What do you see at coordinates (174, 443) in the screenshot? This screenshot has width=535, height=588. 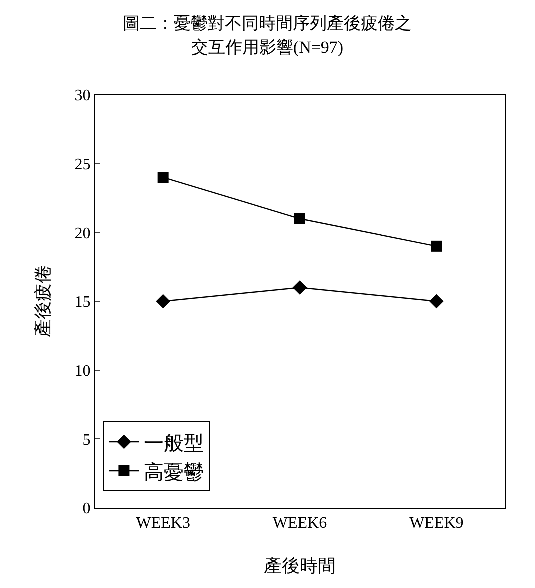 I see `legend-label: 一般型` at bounding box center [174, 443].